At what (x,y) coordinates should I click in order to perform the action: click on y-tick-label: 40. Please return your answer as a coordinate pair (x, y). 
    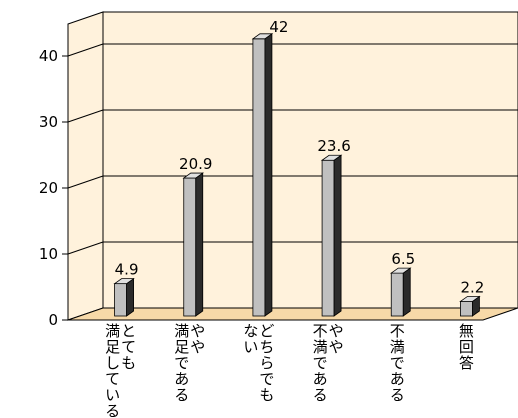
    Looking at the image, I should click on (48, 56).